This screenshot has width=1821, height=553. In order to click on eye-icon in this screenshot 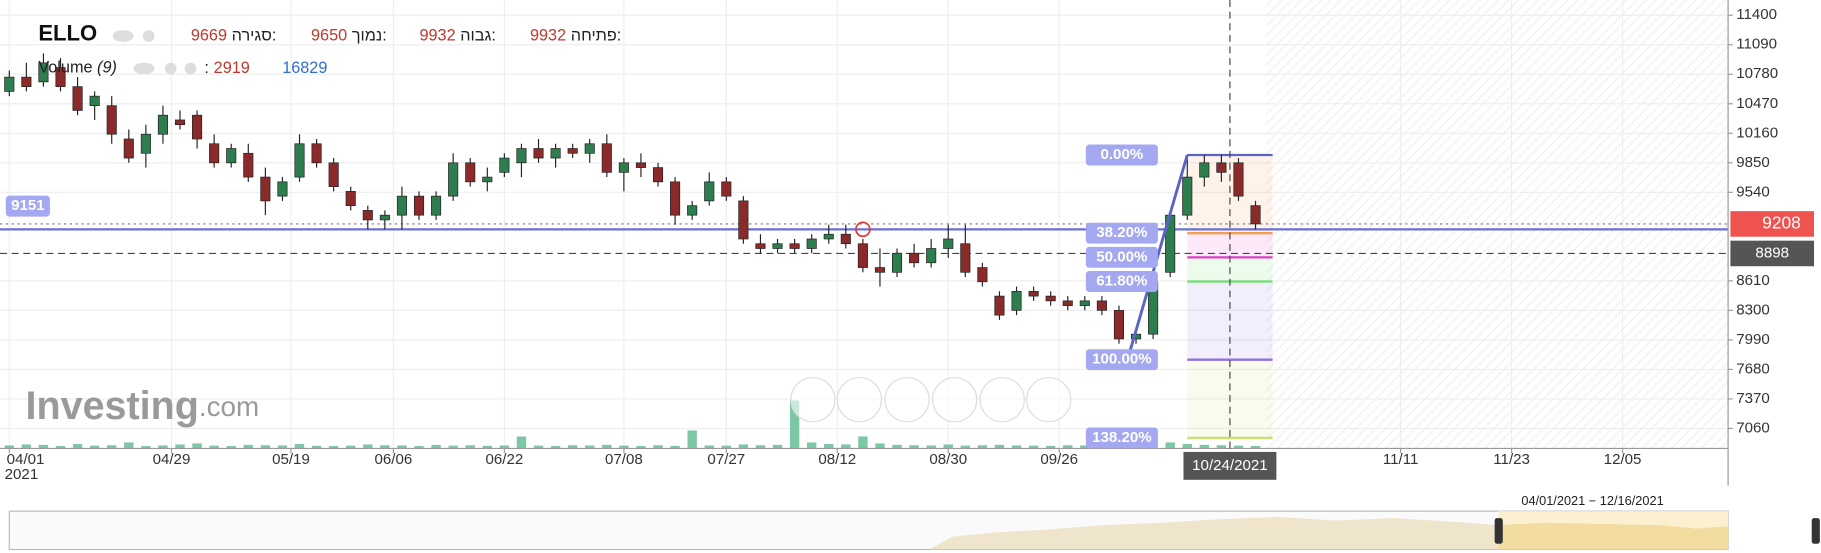, I will do `click(144, 68)`.